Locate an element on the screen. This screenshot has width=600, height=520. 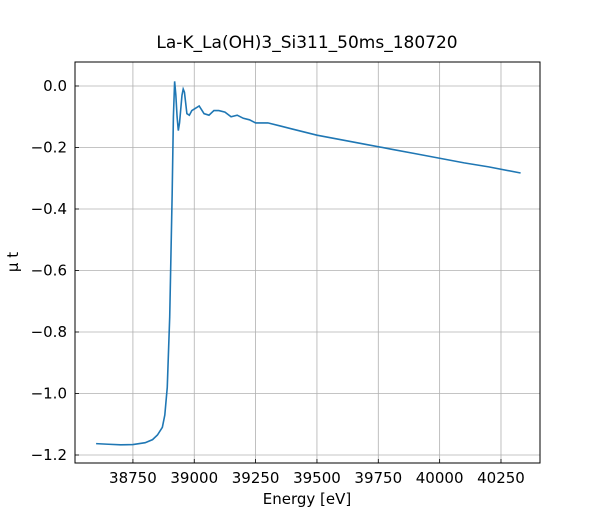
y-tick-label: −0.2 is located at coordinates (49, 147).